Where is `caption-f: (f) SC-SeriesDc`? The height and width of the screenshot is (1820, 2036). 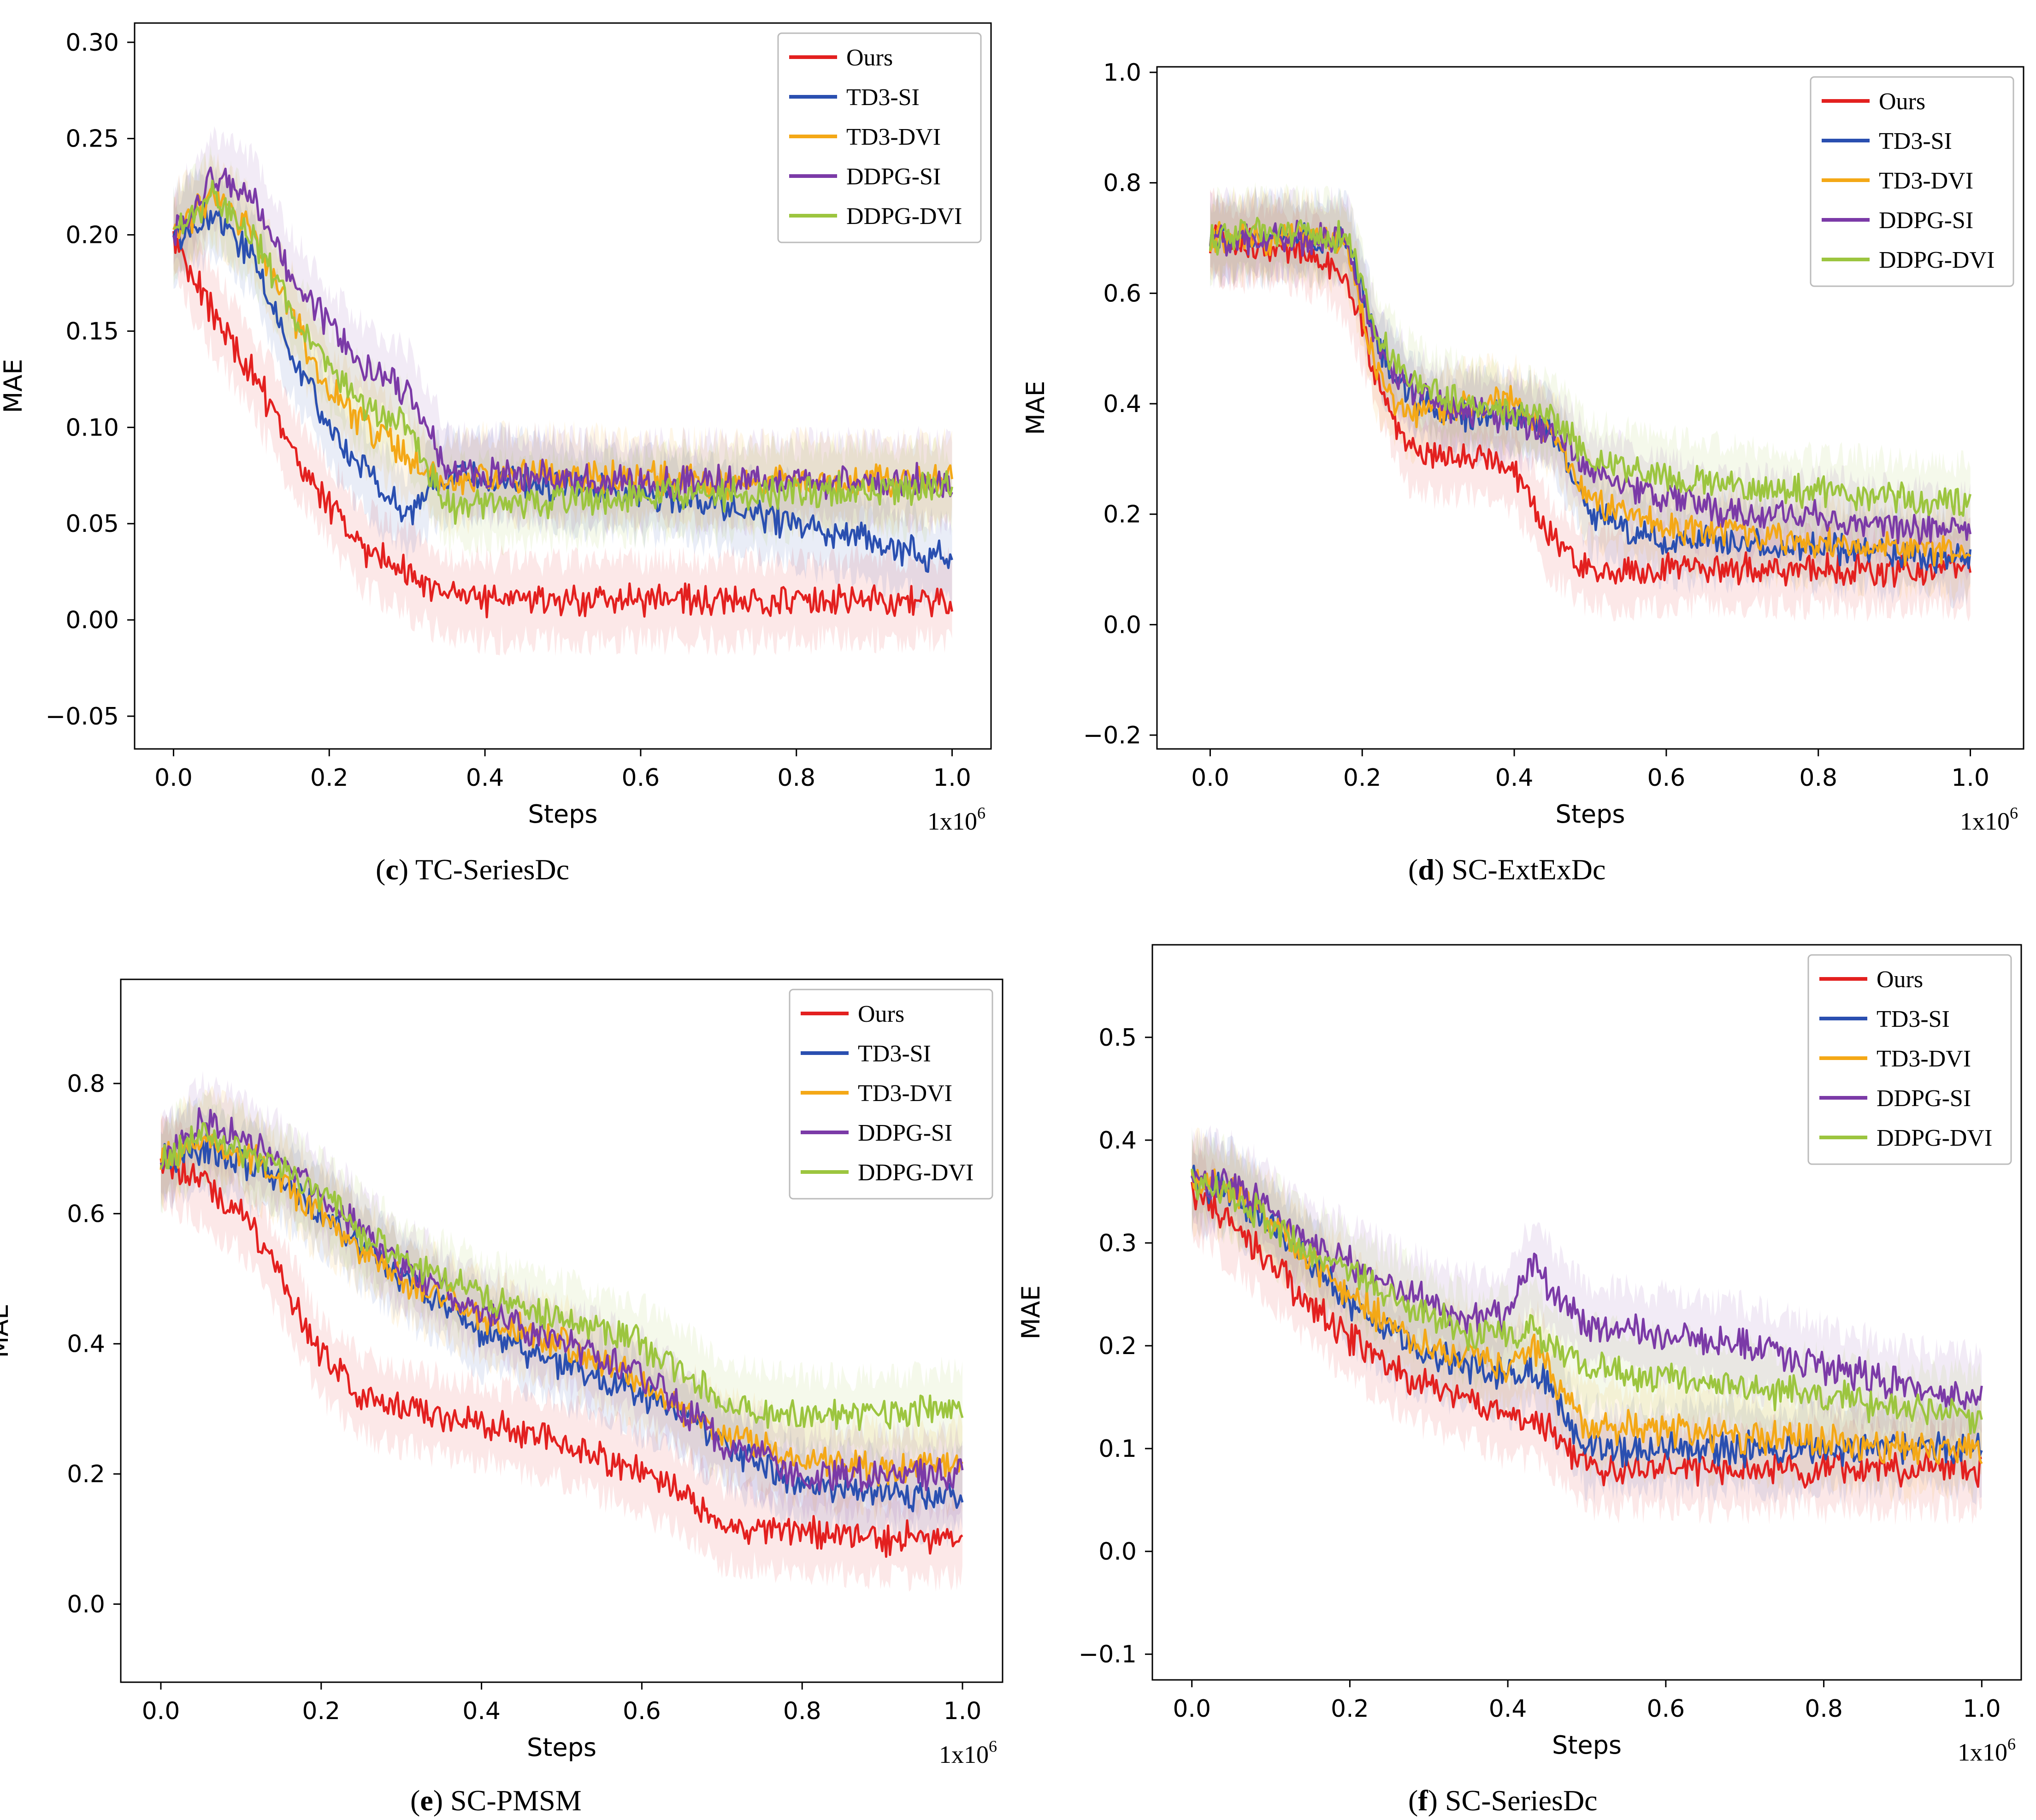 caption-f: (f) SC-SeriesDc is located at coordinates (1503, 1800).